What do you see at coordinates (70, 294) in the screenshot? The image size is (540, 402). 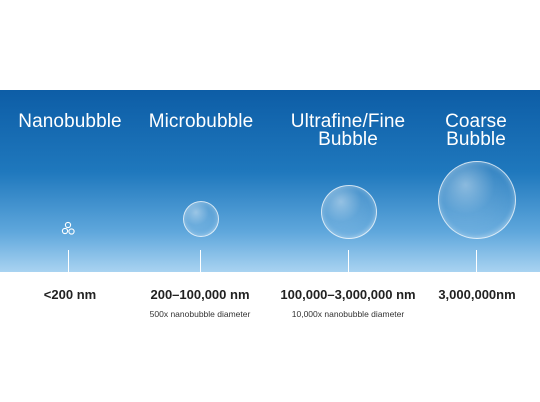 I see `range-nanobubble: <200 nm` at bounding box center [70, 294].